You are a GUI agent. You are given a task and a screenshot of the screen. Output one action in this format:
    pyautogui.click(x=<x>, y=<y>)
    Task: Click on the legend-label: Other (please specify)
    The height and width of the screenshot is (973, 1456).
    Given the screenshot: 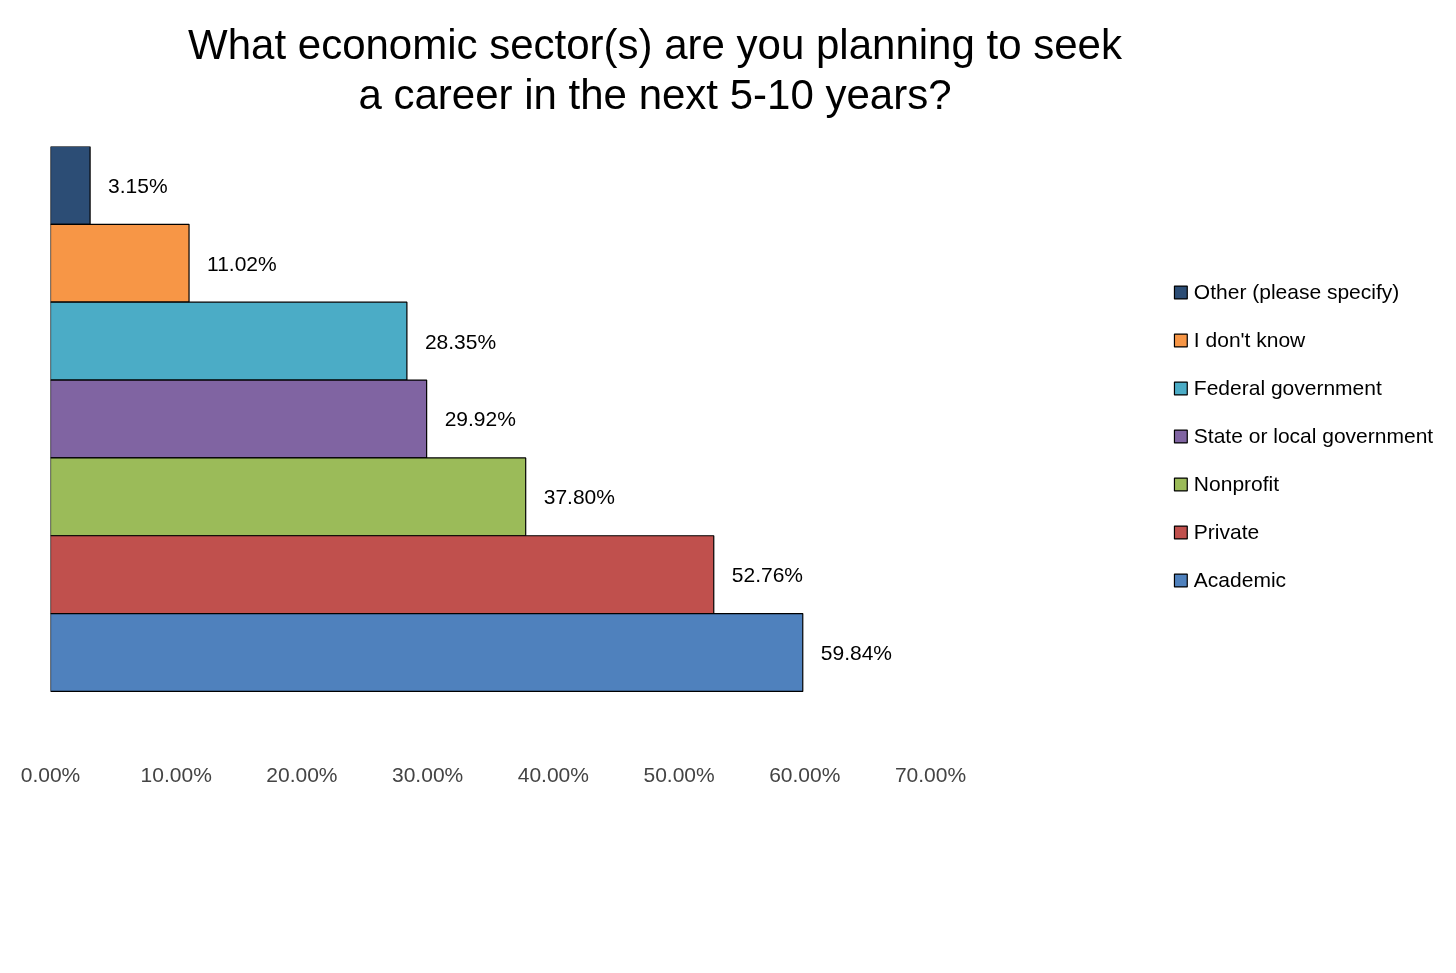 What is the action you would take?
    pyautogui.click(x=1296, y=291)
    